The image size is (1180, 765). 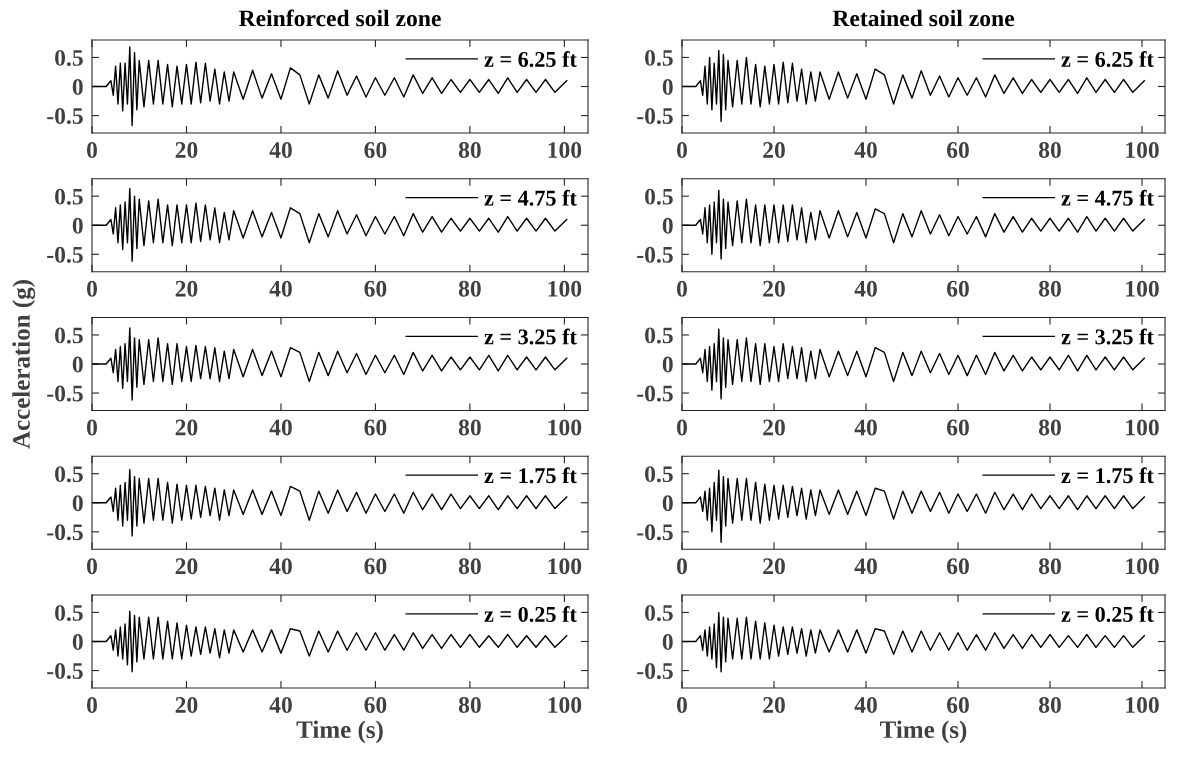 What do you see at coordinates (339, 18) in the screenshot?
I see `chart-title: Reinforced soil zone` at bounding box center [339, 18].